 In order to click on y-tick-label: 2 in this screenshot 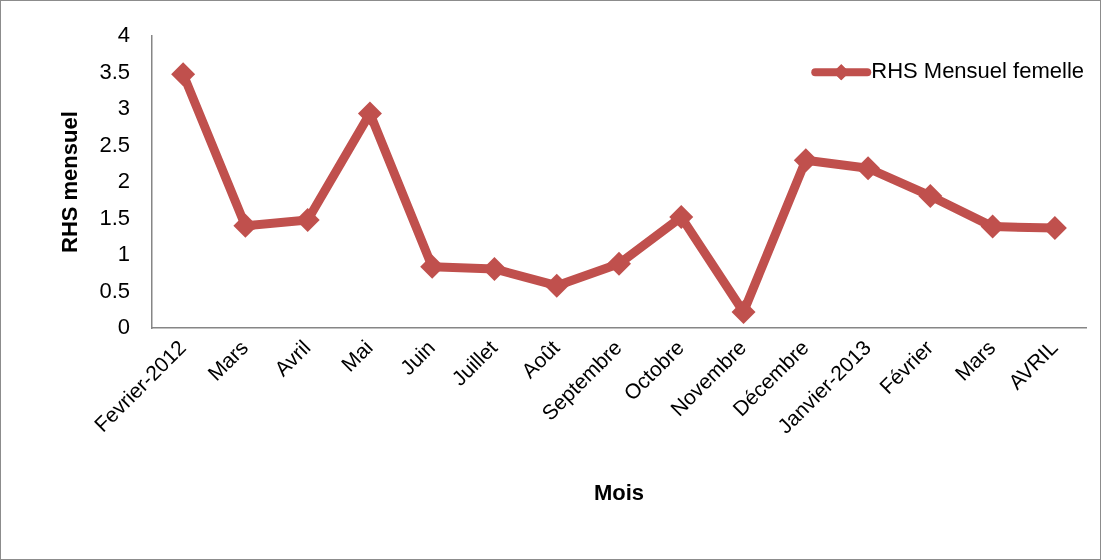, I will do `click(123, 181)`.